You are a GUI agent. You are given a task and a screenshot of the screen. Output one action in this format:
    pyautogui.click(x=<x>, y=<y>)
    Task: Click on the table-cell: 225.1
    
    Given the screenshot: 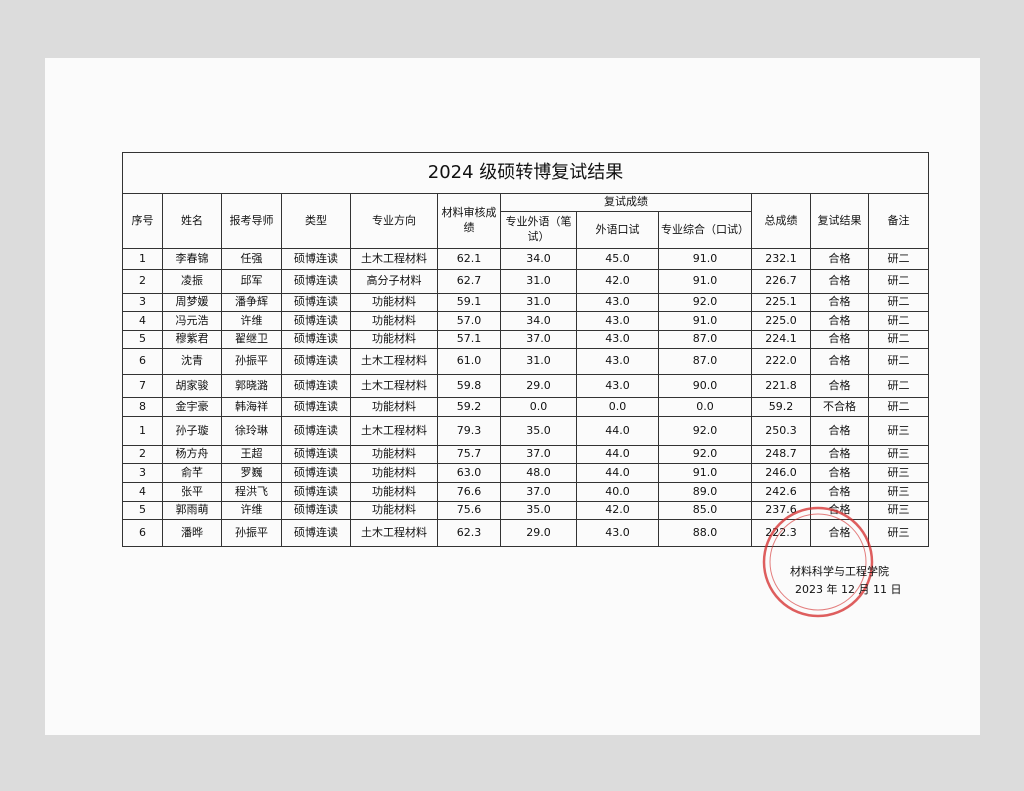 What is the action you would take?
    pyautogui.click(x=781, y=302)
    